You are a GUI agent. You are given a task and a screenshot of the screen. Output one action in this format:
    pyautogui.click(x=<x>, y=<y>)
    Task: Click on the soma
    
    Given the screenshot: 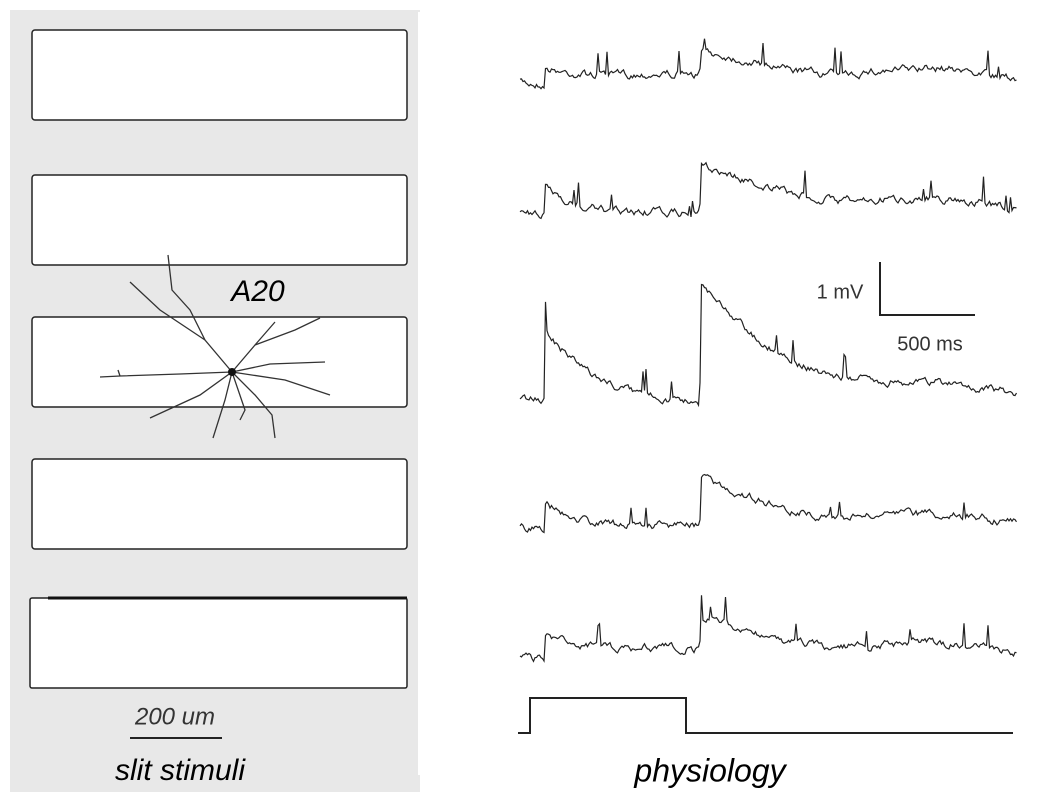 What is the action you would take?
    pyautogui.click(x=232, y=372)
    